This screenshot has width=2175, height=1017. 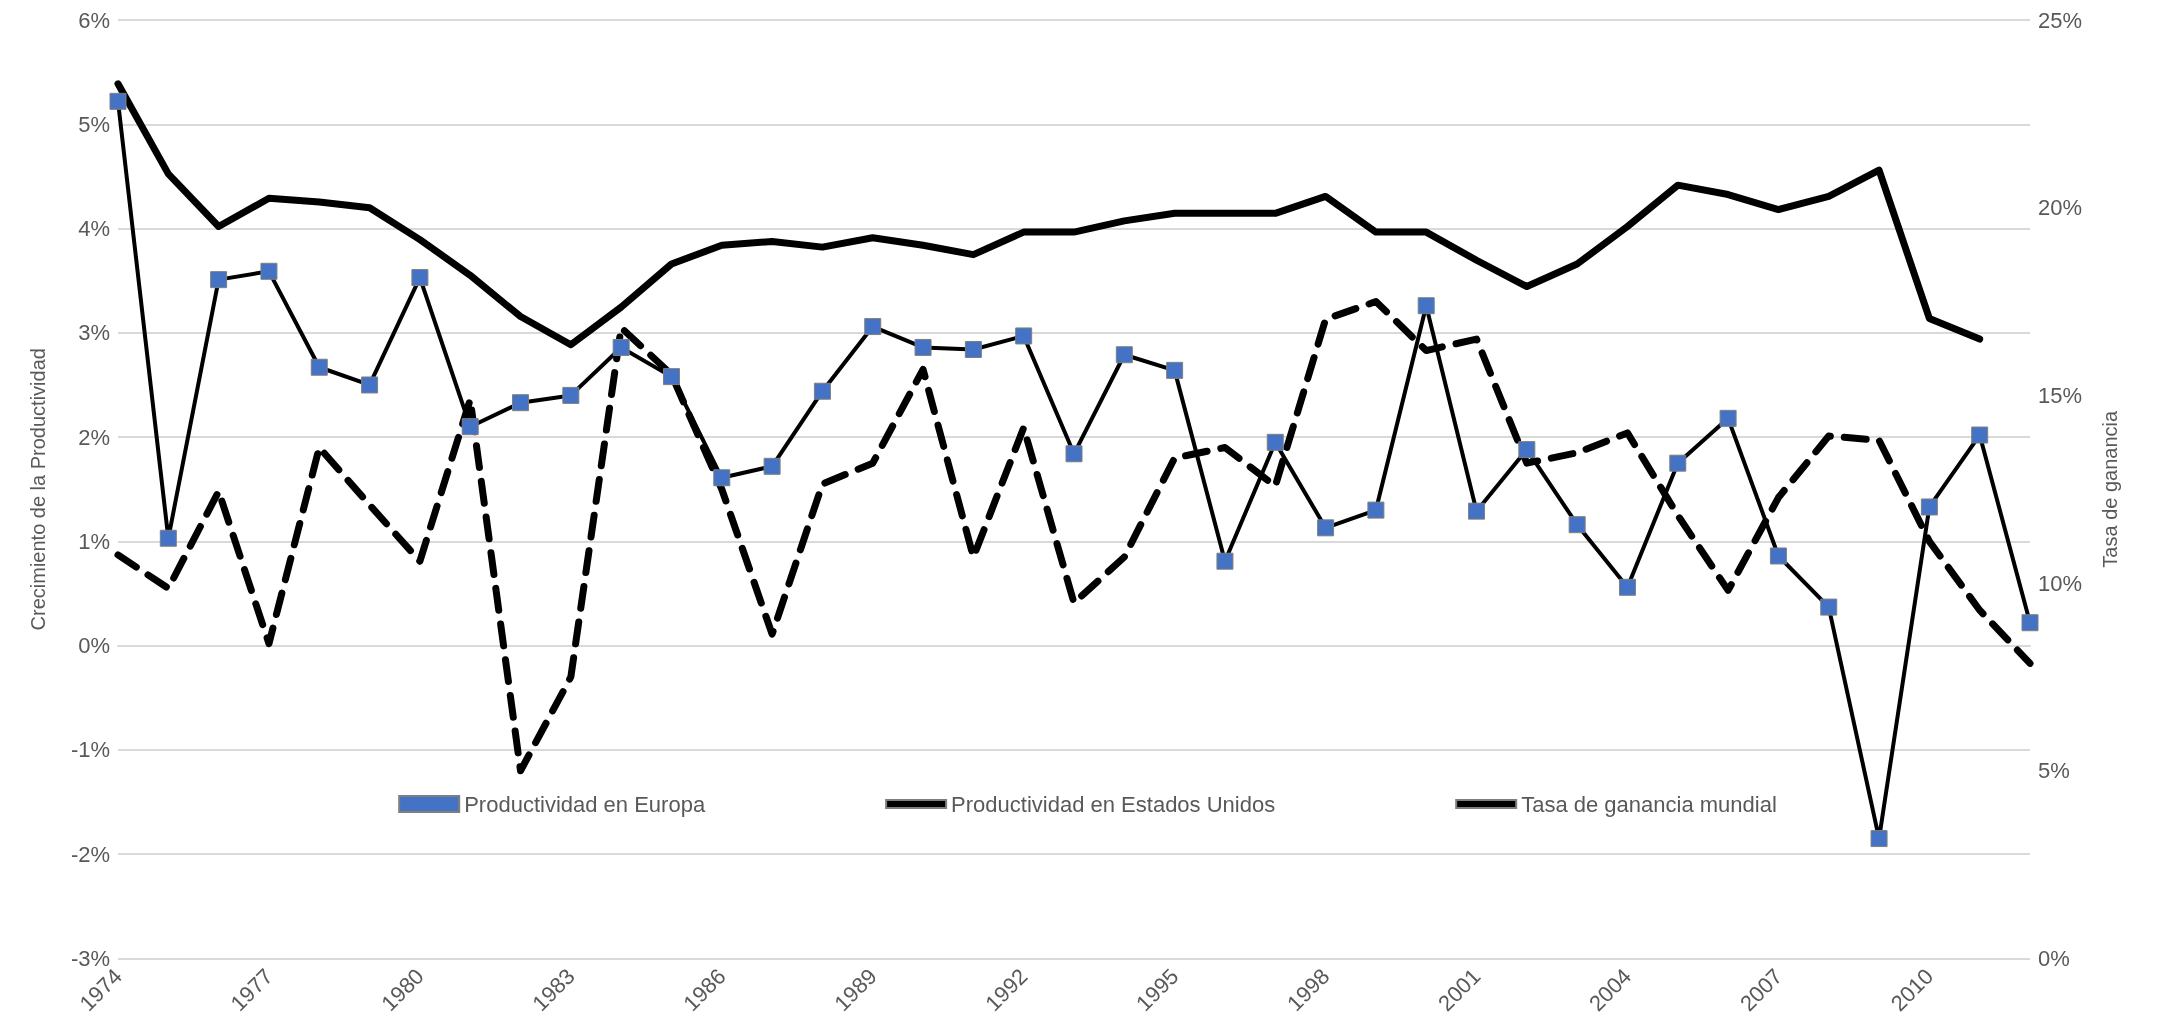 I want to click on y2-tick-label: 20%, so click(x=2060, y=208).